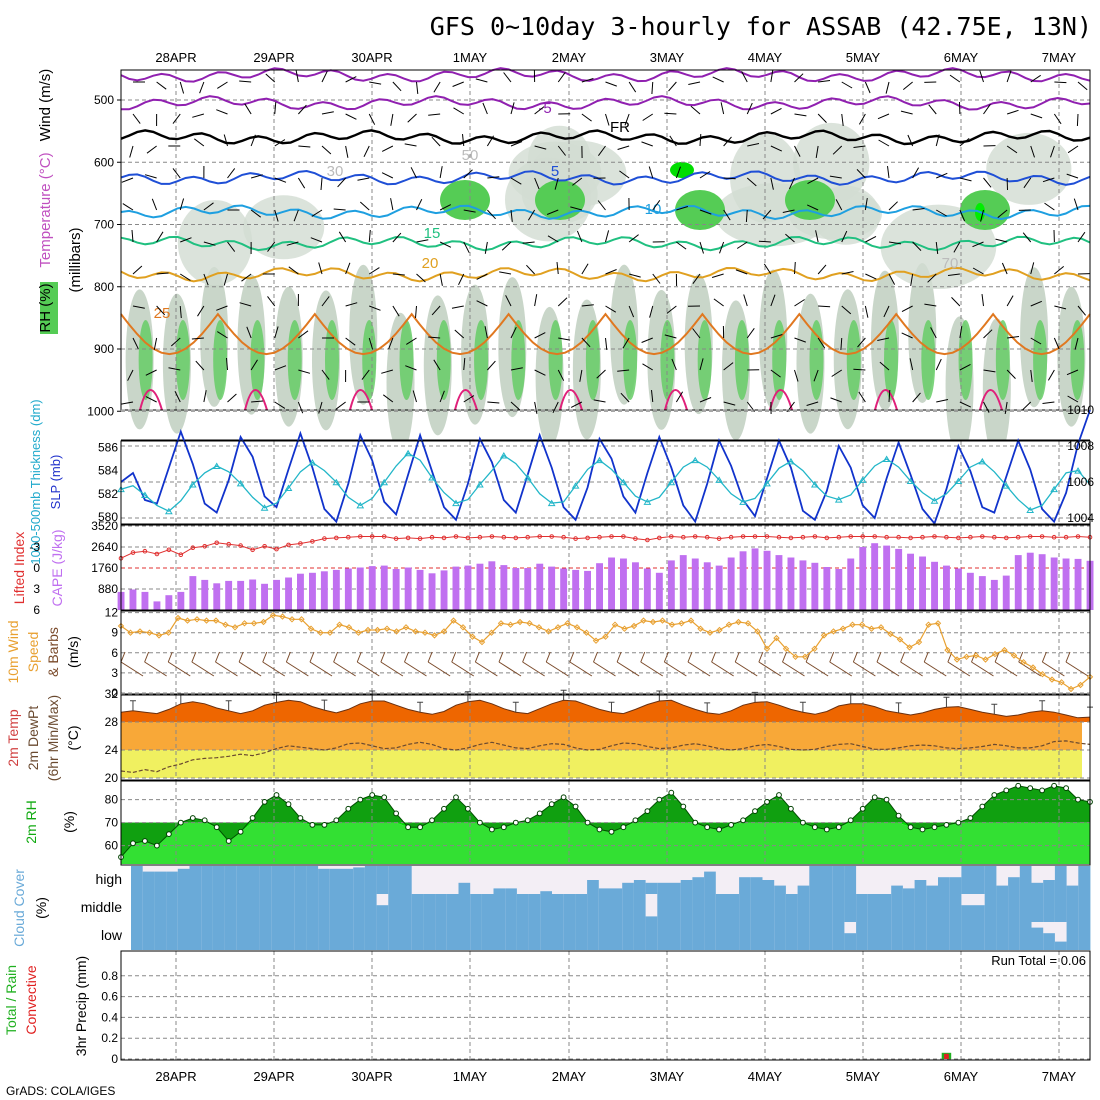  I want to click on rh-axis-label: 2m RH, so click(31, 822).